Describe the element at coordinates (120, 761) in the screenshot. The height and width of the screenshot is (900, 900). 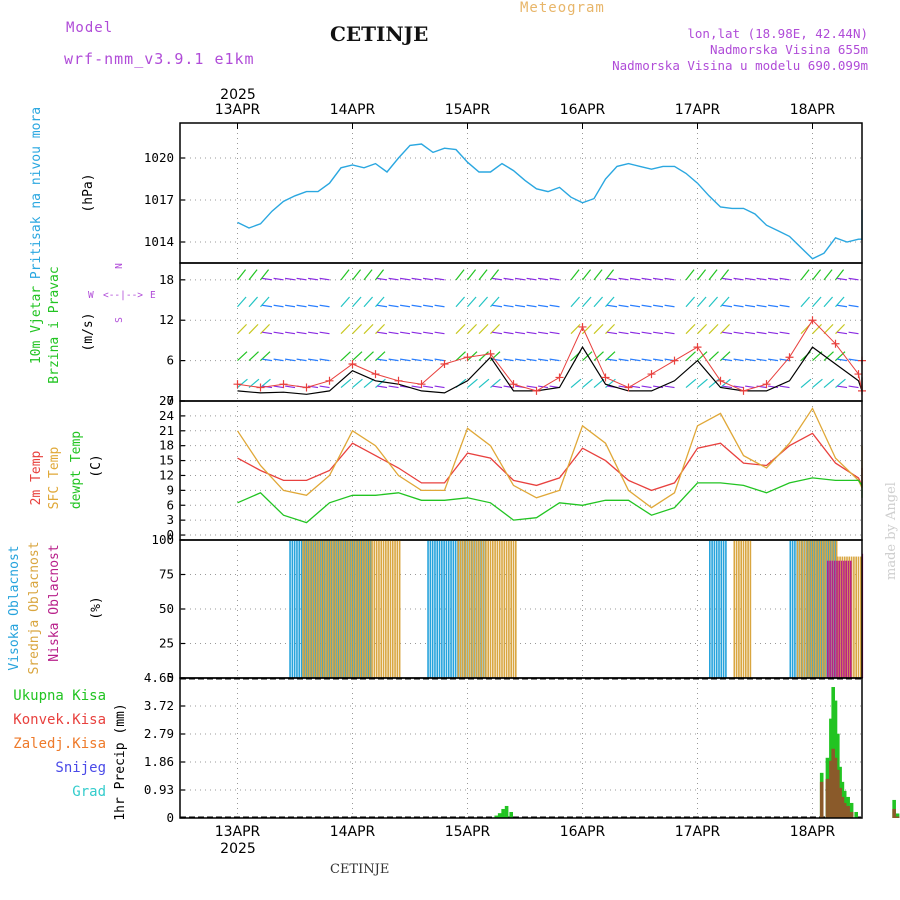
I see `precip-unit-label: 1hr Precip (mm)` at that location.